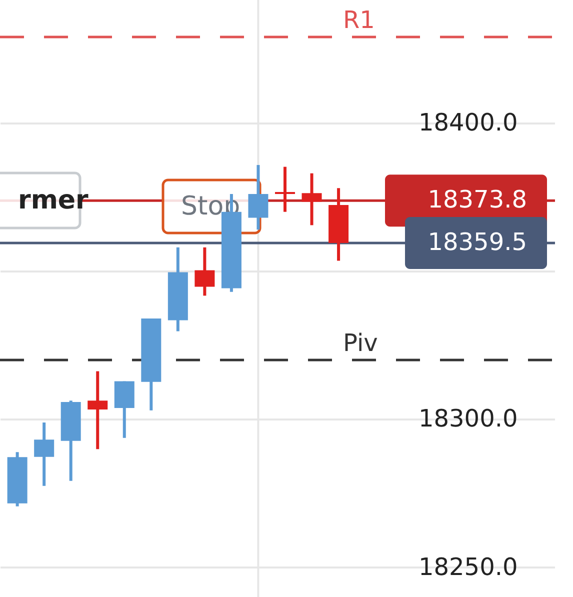 This screenshot has height=597, width=573. What do you see at coordinates (468, 566) in the screenshot?
I see `y-tick-label: 18250.0` at bounding box center [468, 566].